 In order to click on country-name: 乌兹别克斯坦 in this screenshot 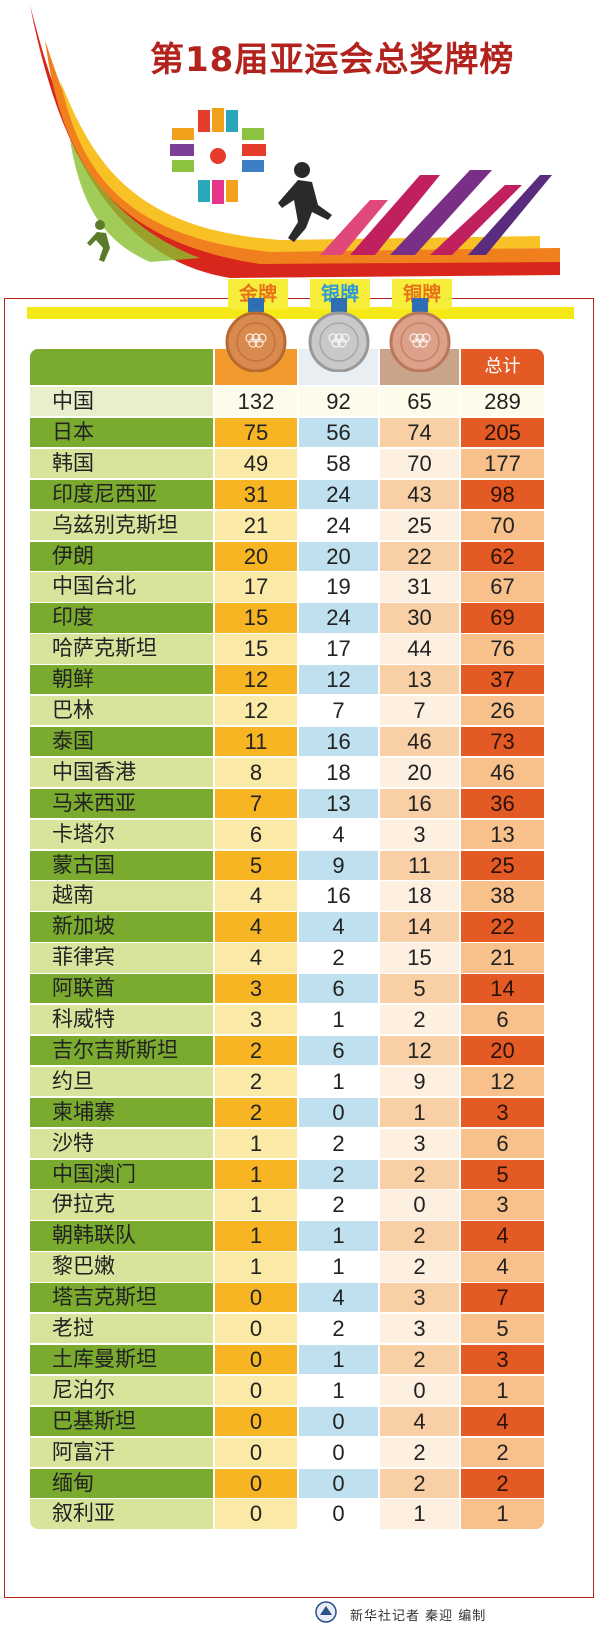, I will do `click(121, 525)`.